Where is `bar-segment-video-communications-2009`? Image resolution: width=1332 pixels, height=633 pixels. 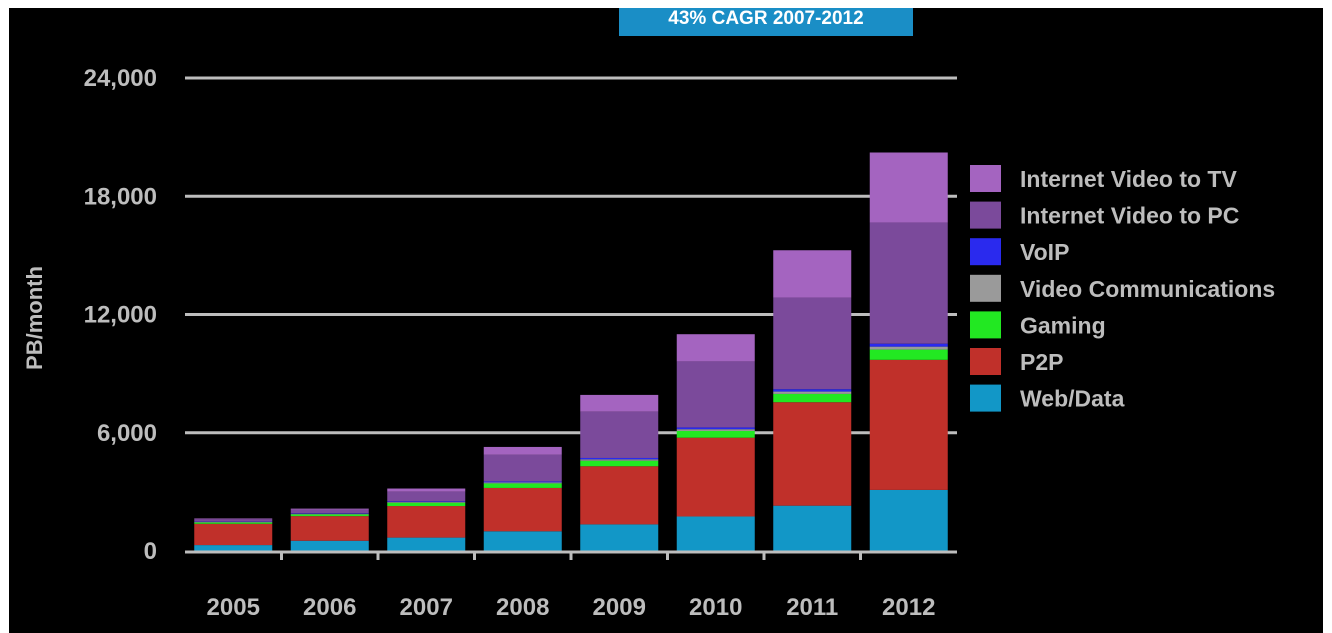
bar-segment-video-communications-2009 is located at coordinates (619, 460).